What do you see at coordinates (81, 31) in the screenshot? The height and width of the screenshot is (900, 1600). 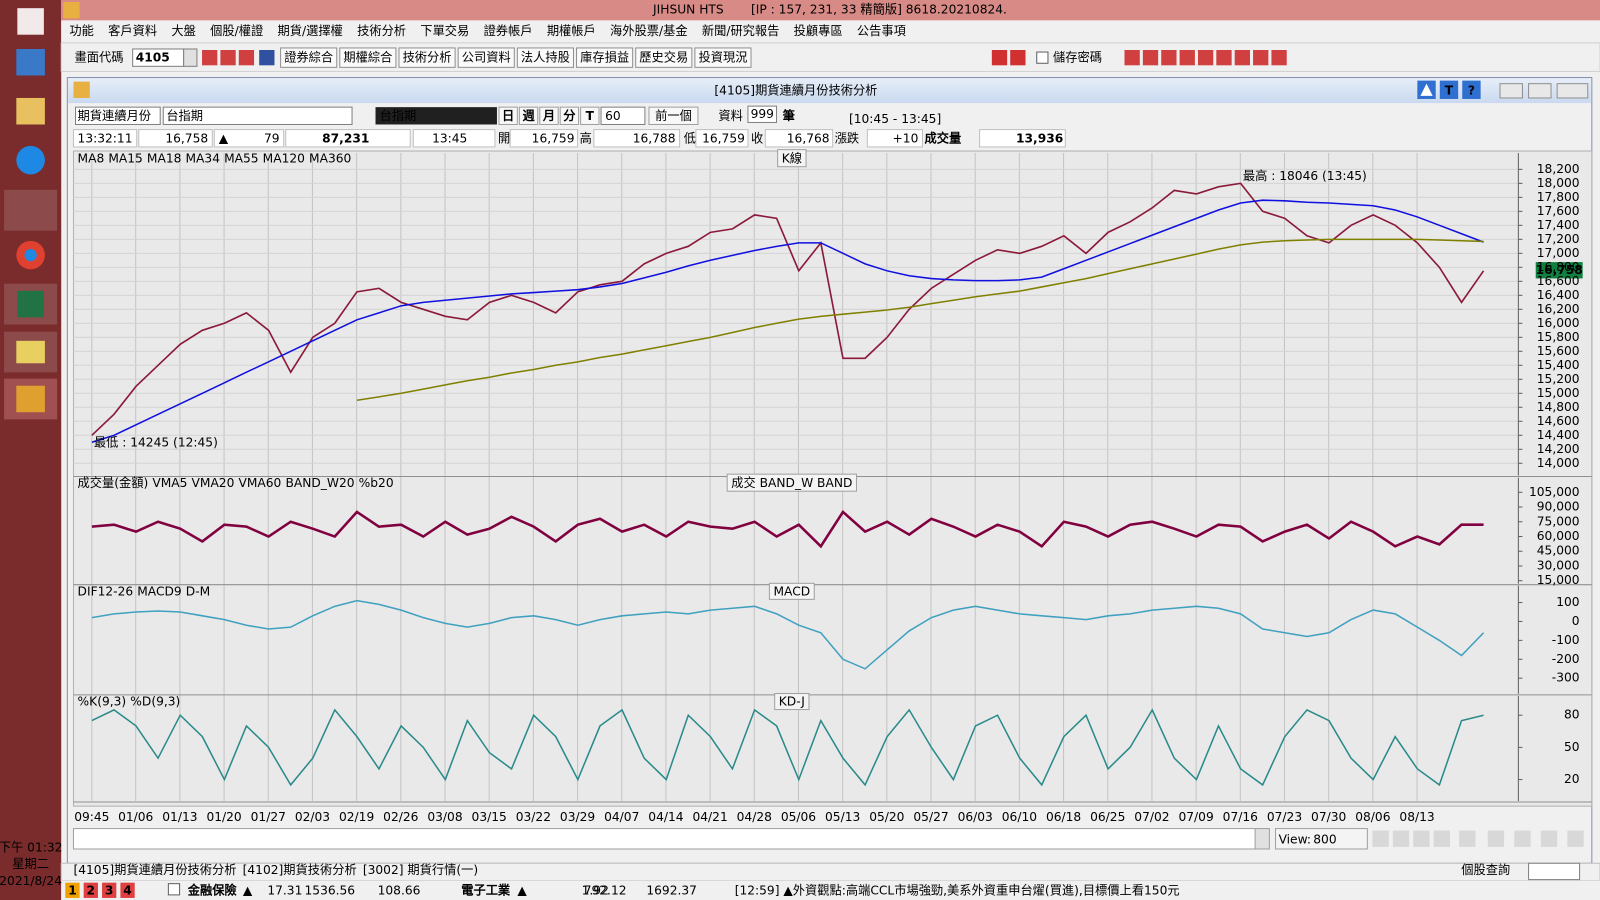 I see `menu-item: 功能` at bounding box center [81, 31].